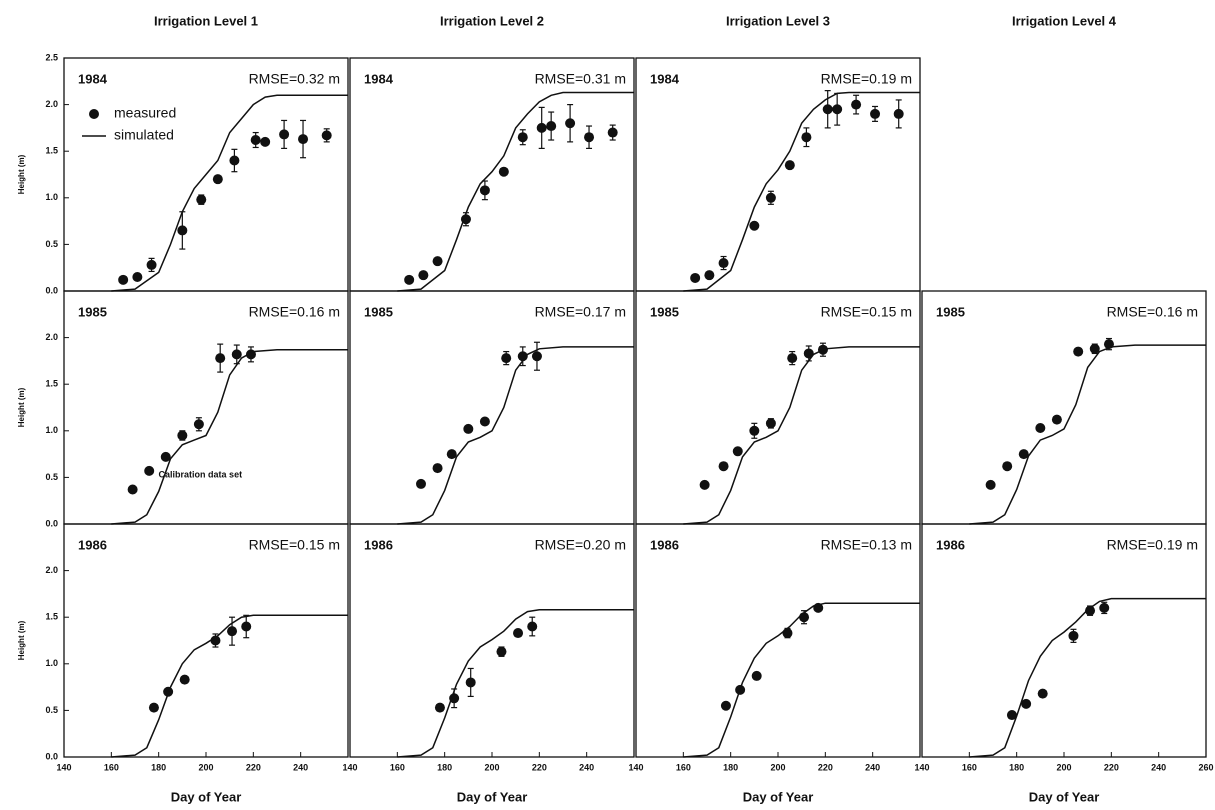 Image resolution: width=1215 pixels, height=810 pixels. What do you see at coordinates (201, 474) in the screenshot?
I see `note: Calibration data set` at bounding box center [201, 474].